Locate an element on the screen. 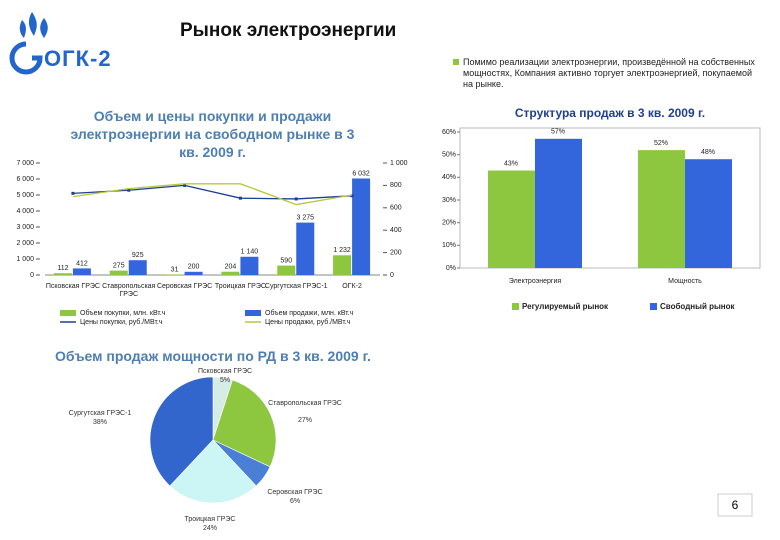 The image size is (780, 540). legend-label: Свободный рынок is located at coordinates (698, 306).